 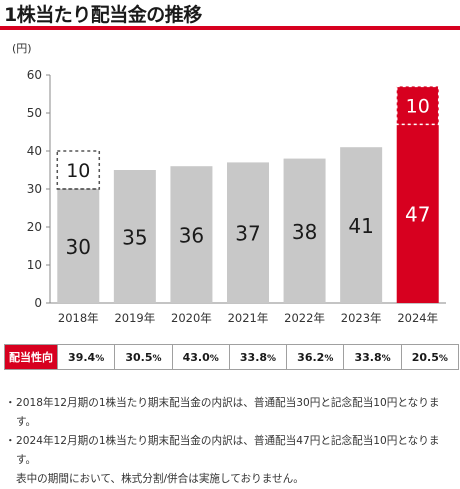 I want to click on x-tick-label: 2023年, so click(x=361, y=318).